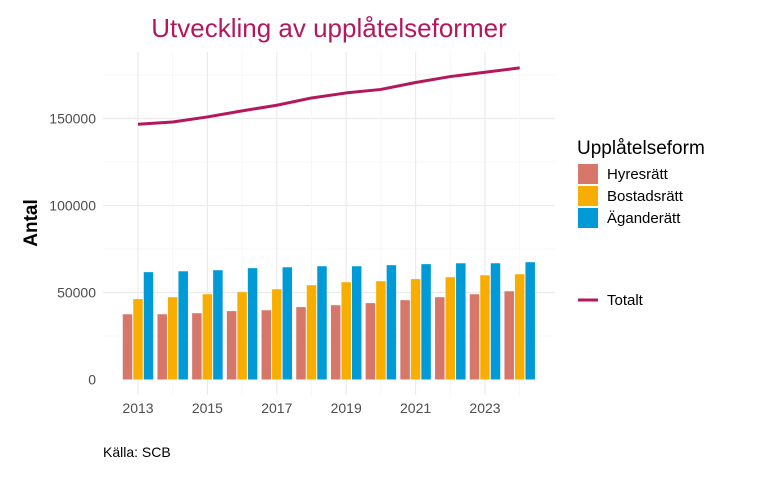 The image size is (768, 480). What do you see at coordinates (588, 196) in the screenshot?
I see `legend-swatch-bostadsrätt` at bounding box center [588, 196].